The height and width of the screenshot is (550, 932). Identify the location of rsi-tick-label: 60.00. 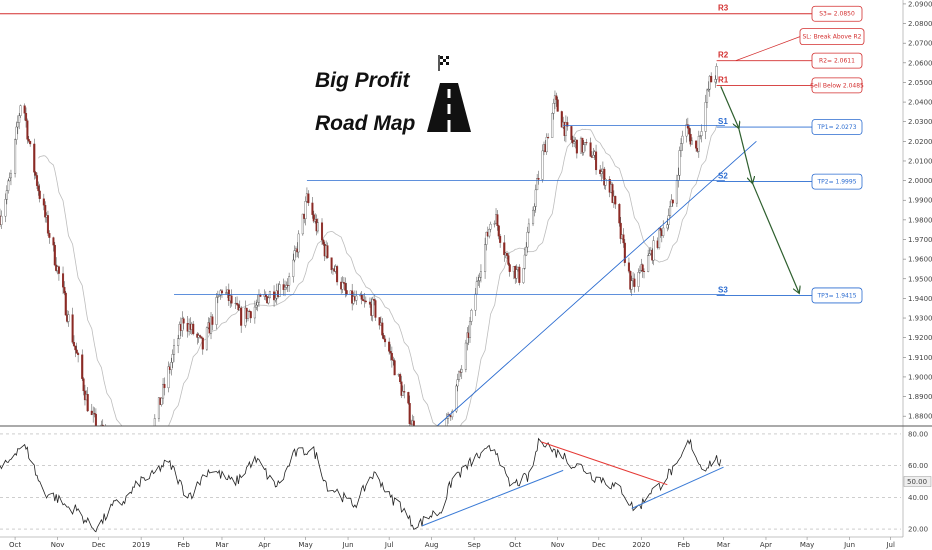
(918, 466).